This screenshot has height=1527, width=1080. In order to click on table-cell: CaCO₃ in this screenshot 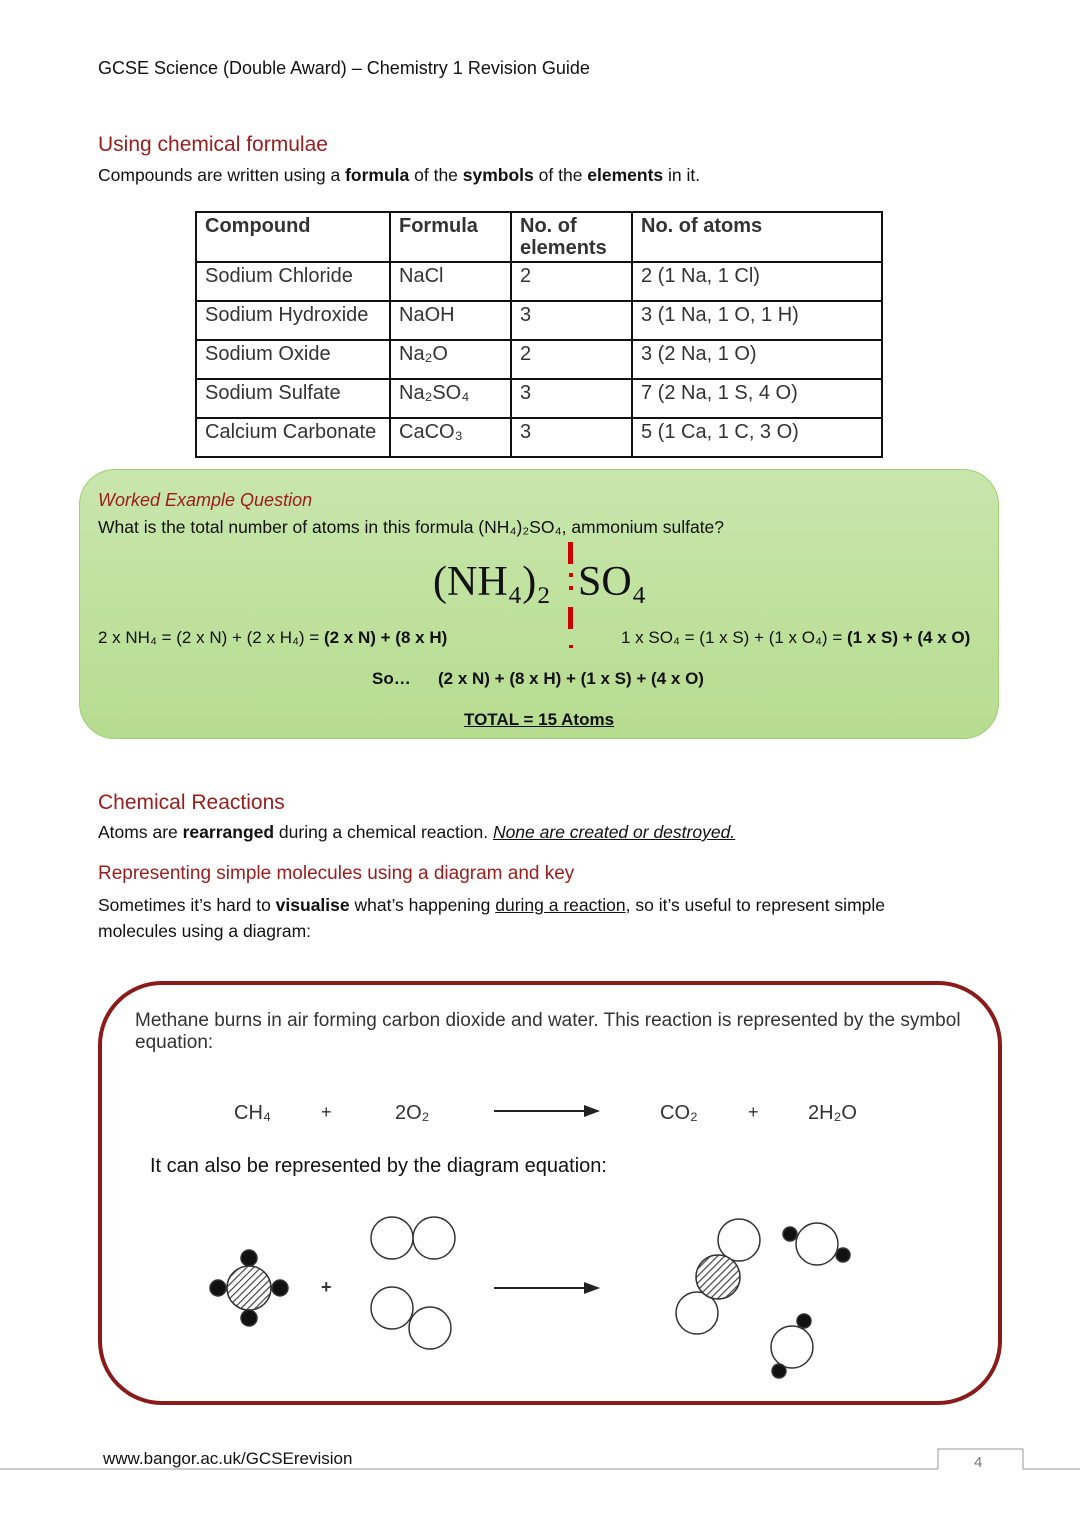, I will do `click(450, 437)`.